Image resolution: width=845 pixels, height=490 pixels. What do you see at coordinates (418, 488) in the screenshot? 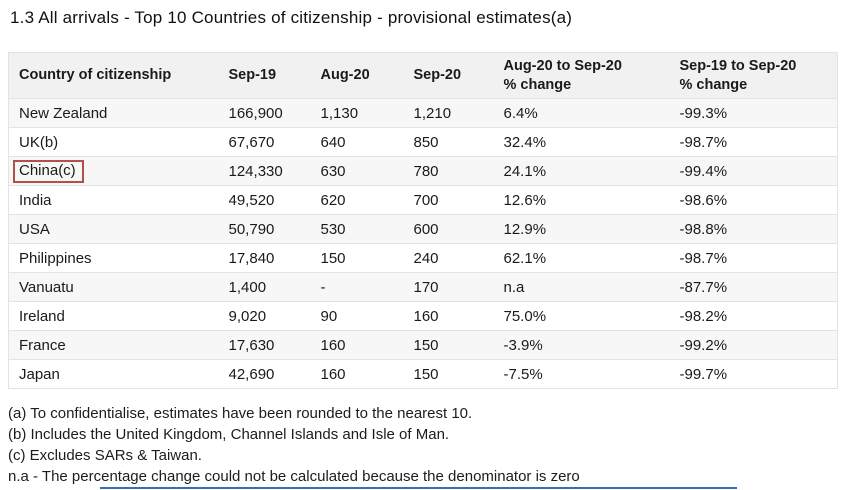
I see `bottom-divider-line` at bounding box center [418, 488].